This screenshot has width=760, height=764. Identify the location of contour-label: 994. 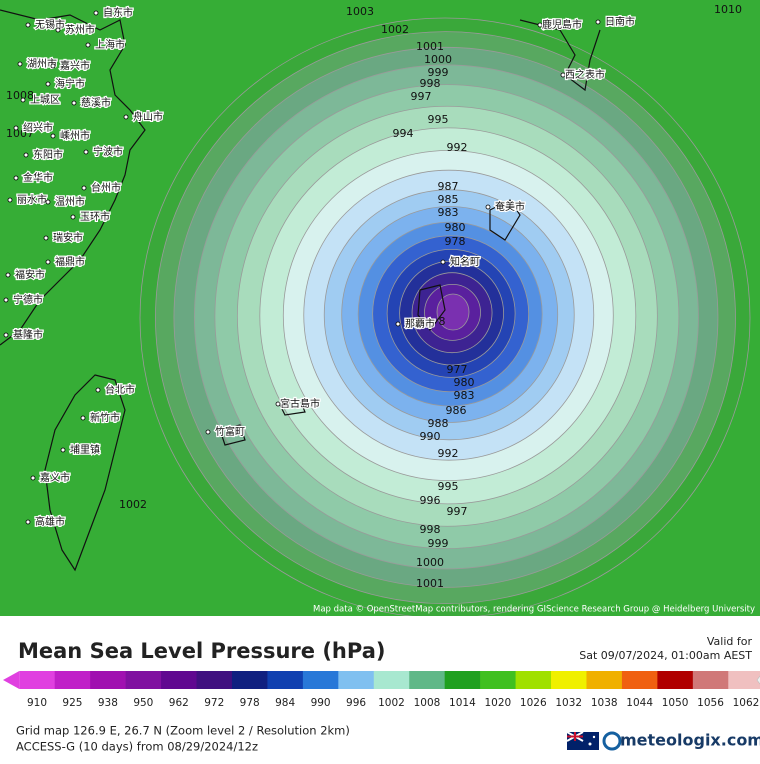
(403, 133).